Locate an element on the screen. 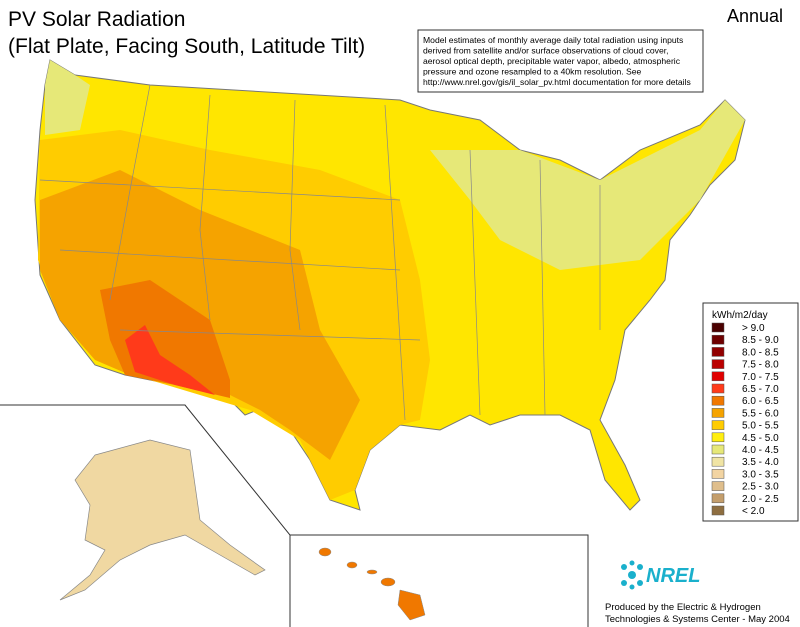  legend-label: 4.0 - 4.5 is located at coordinates (760, 450).